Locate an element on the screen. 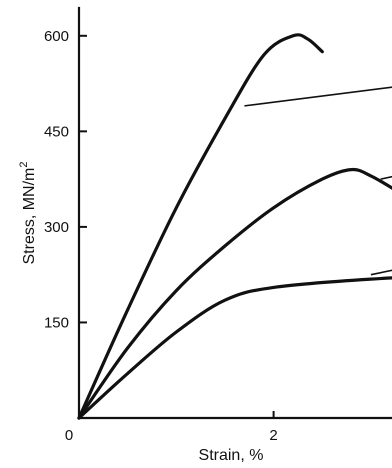 The width and height of the screenshot is (392, 468). x-tick-label-2: 2 is located at coordinates (273, 435).